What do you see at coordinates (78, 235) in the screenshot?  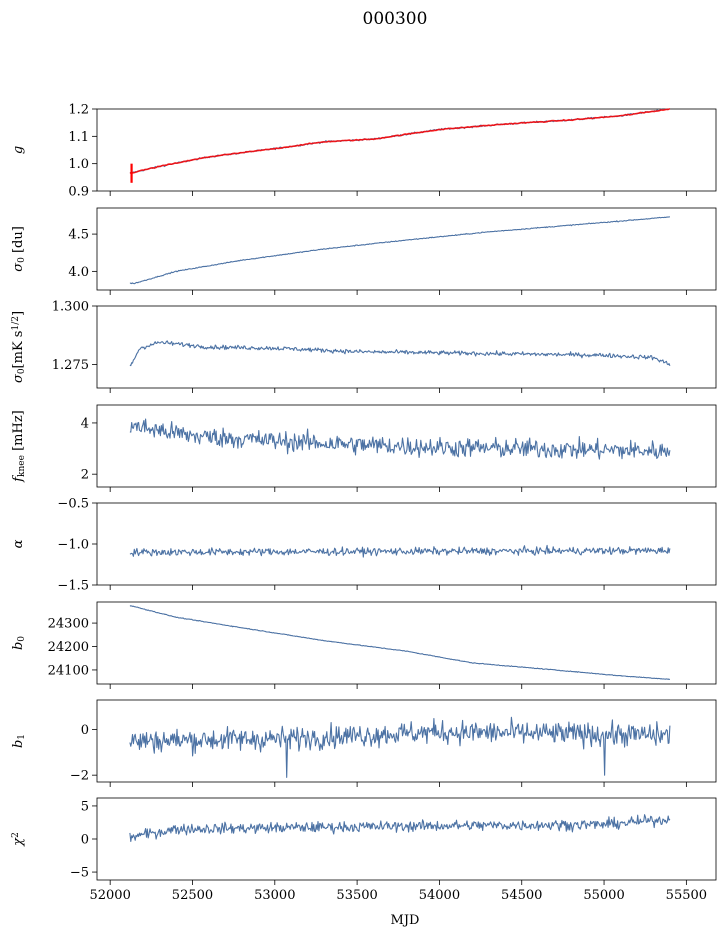 I see `y-tick-label: 4.5` at bounding box center [78, 235].